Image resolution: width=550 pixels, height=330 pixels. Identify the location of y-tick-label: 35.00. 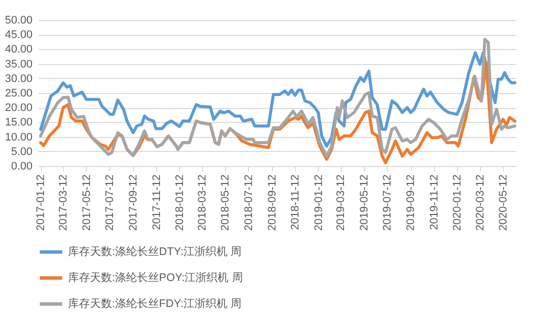
(18, 64).